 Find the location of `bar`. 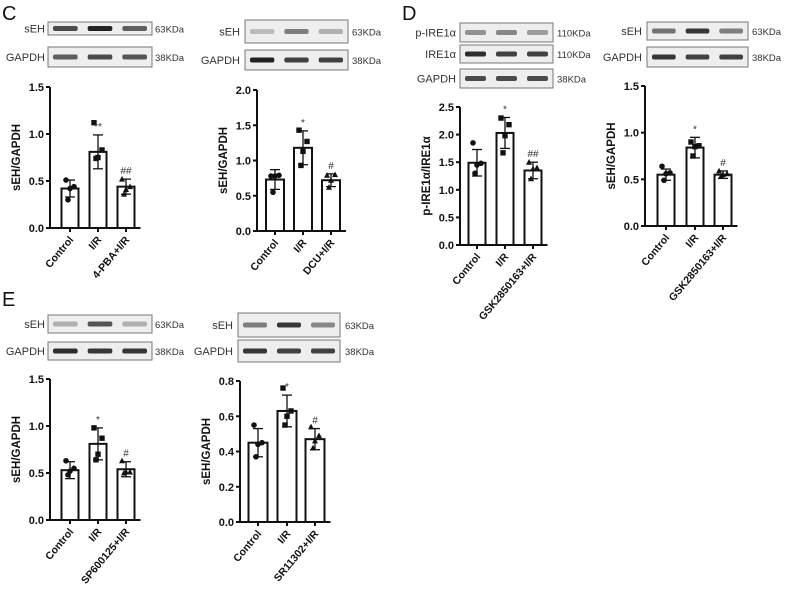

bar is located at coordinates (331, 206).